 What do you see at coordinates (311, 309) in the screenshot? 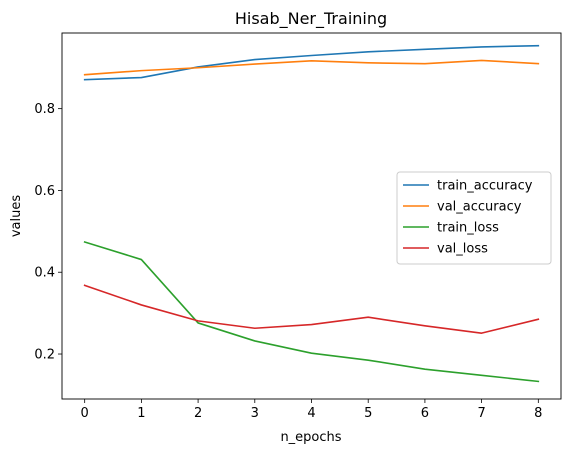
I see `series-line-val-loss` at bounding box center [311, 309].